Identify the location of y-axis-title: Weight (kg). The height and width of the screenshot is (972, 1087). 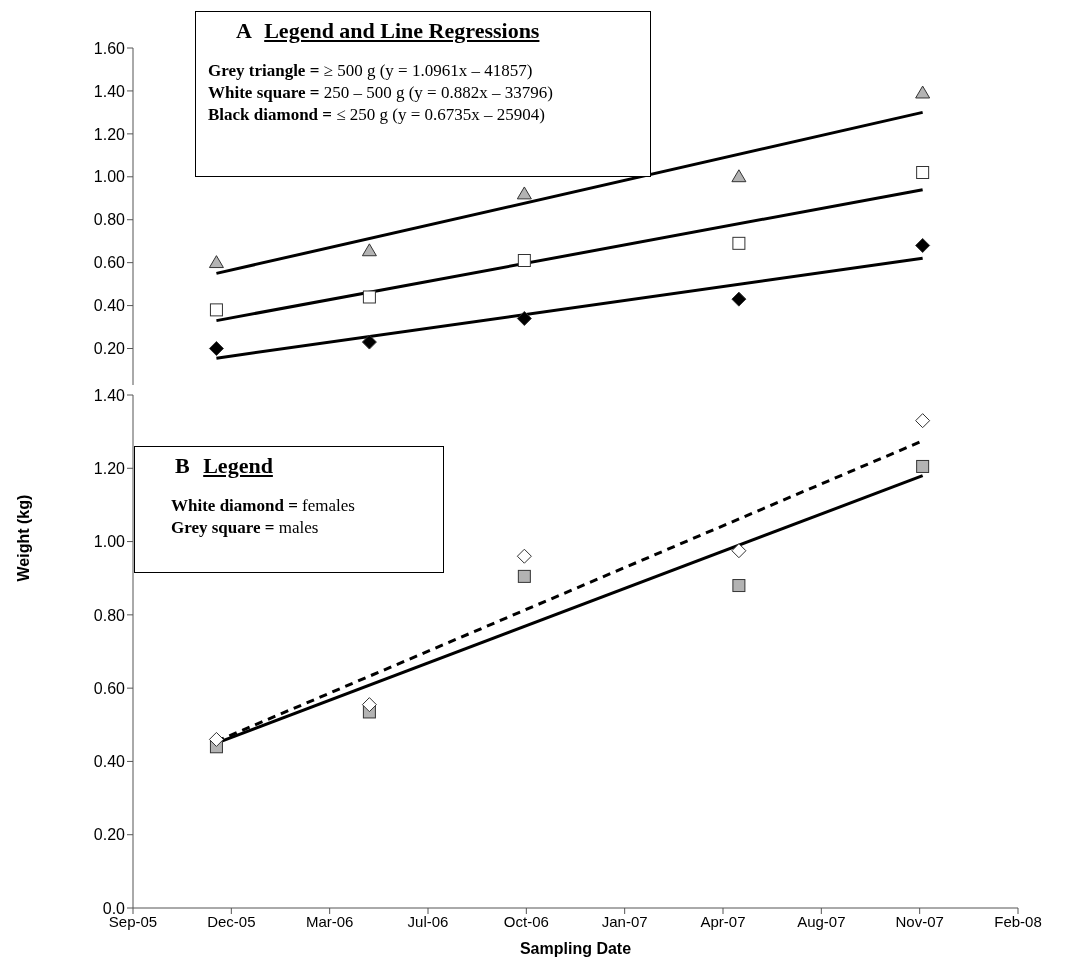
(23, 538).